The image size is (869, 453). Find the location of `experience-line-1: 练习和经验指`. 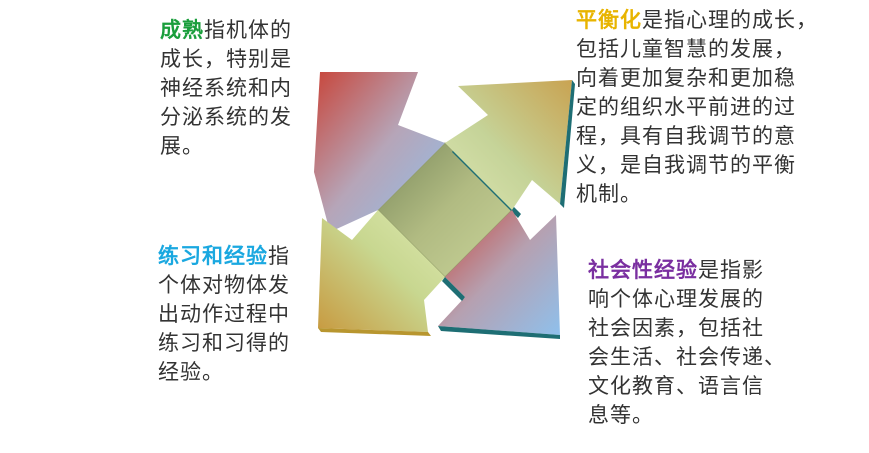

experience-line-1: 练习和经验指 is located at coordinates (224, 256).